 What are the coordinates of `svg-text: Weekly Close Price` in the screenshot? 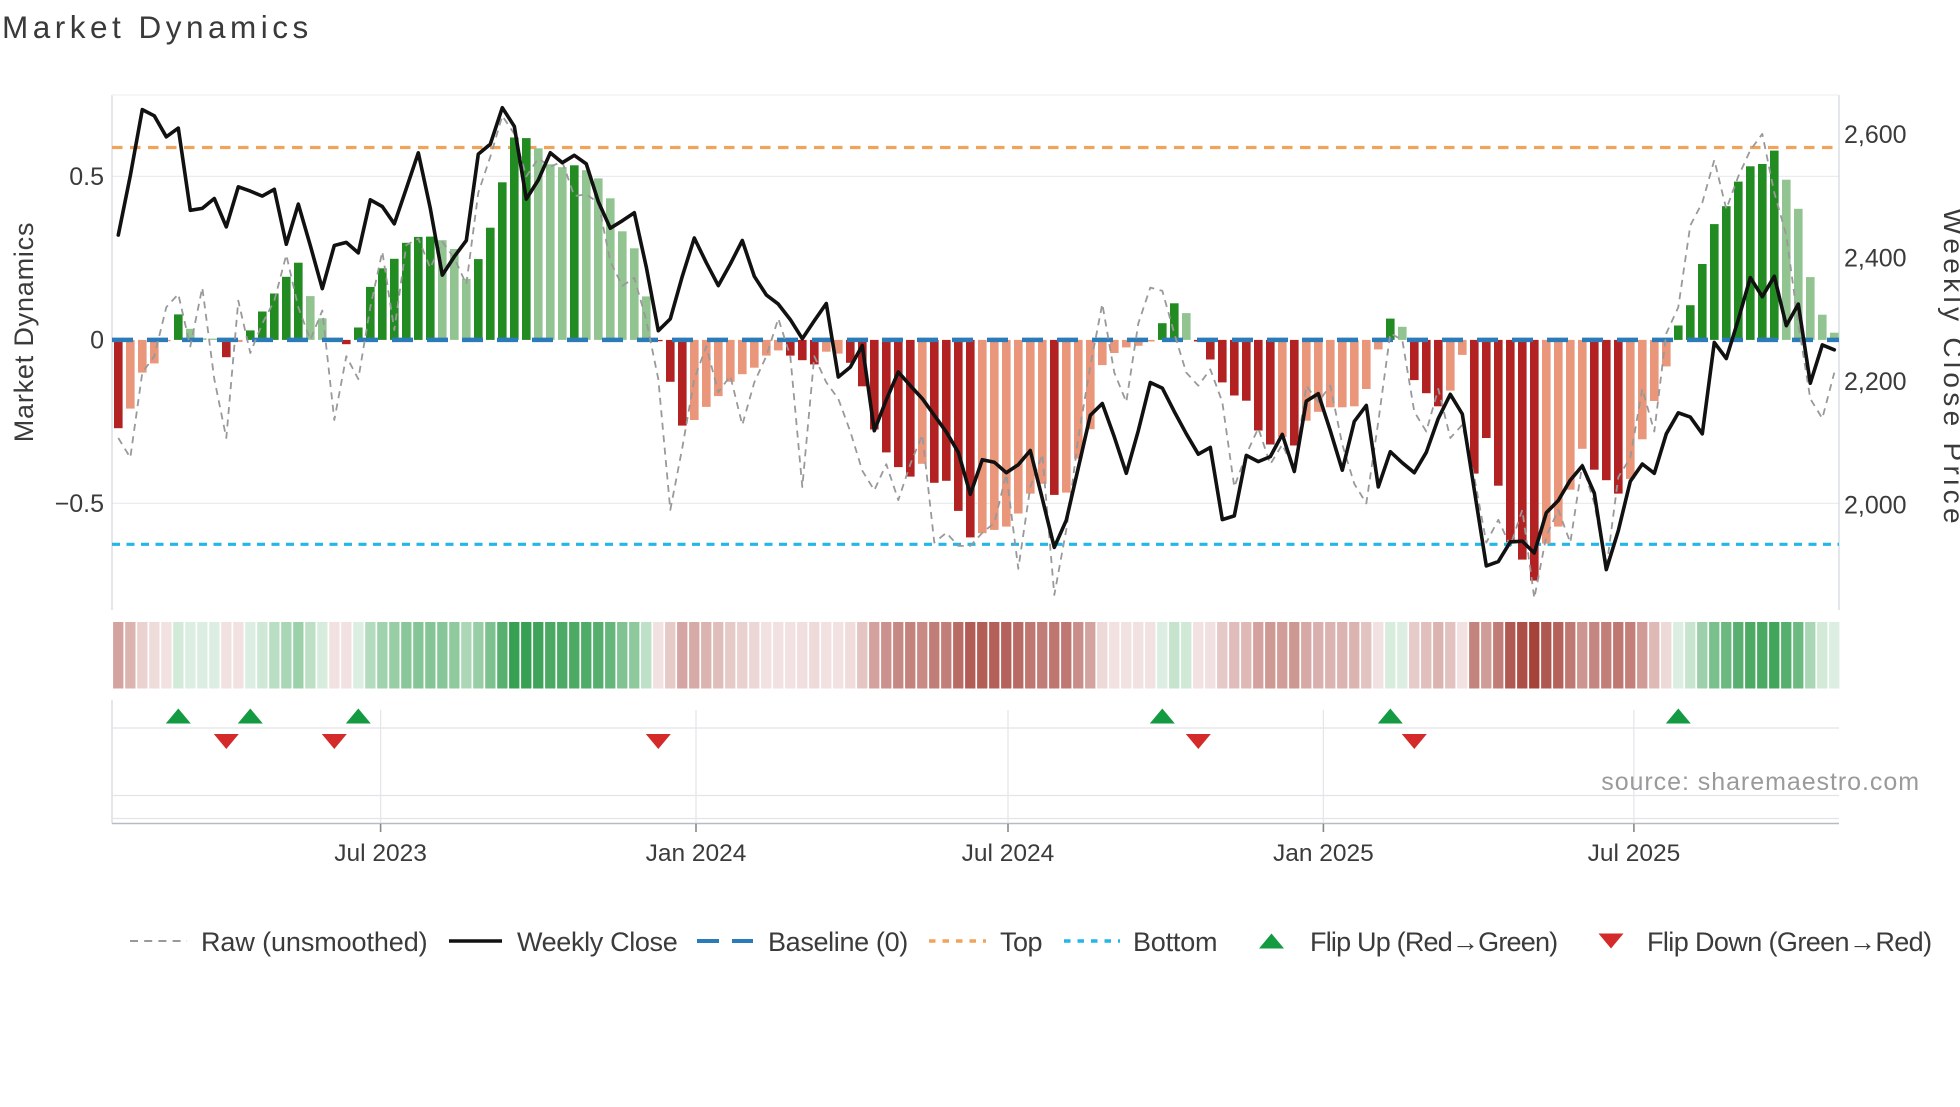 It's located at (1949, 368).